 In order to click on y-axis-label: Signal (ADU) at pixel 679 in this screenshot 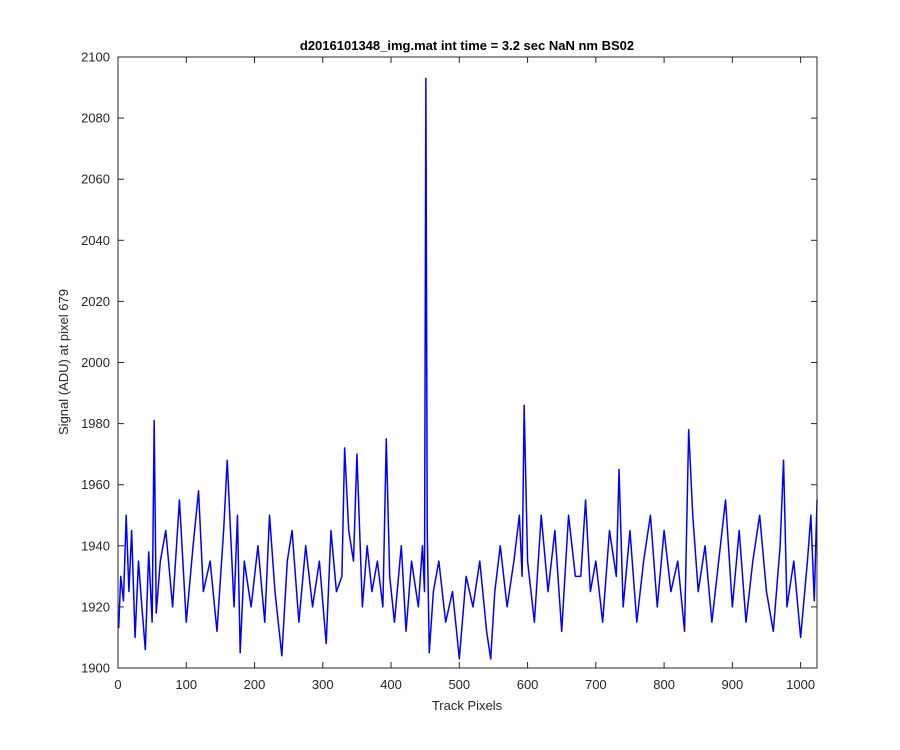, I will do `click(63, 362)`.